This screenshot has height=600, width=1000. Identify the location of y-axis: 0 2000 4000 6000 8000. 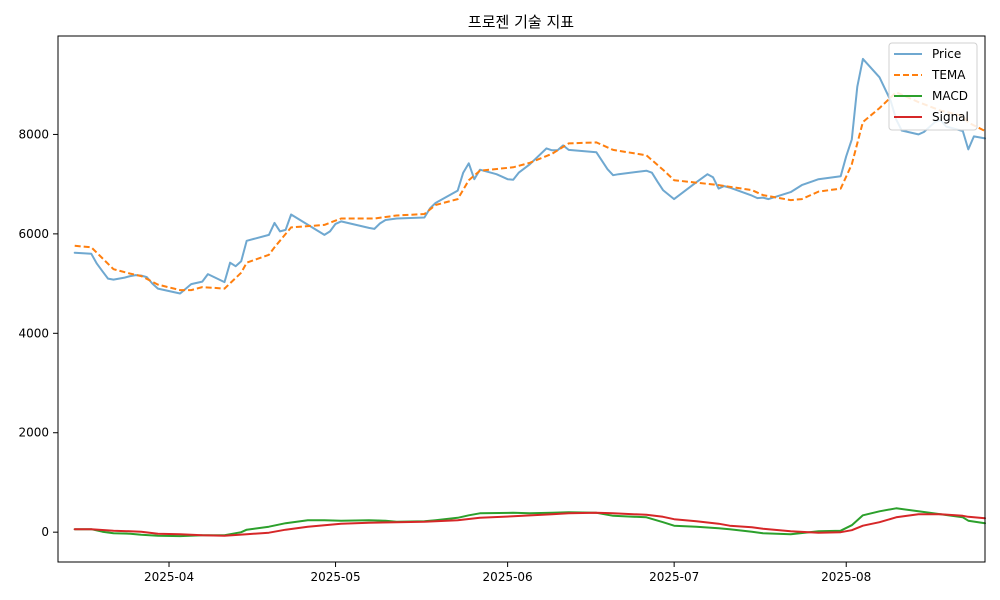
(38, 333).